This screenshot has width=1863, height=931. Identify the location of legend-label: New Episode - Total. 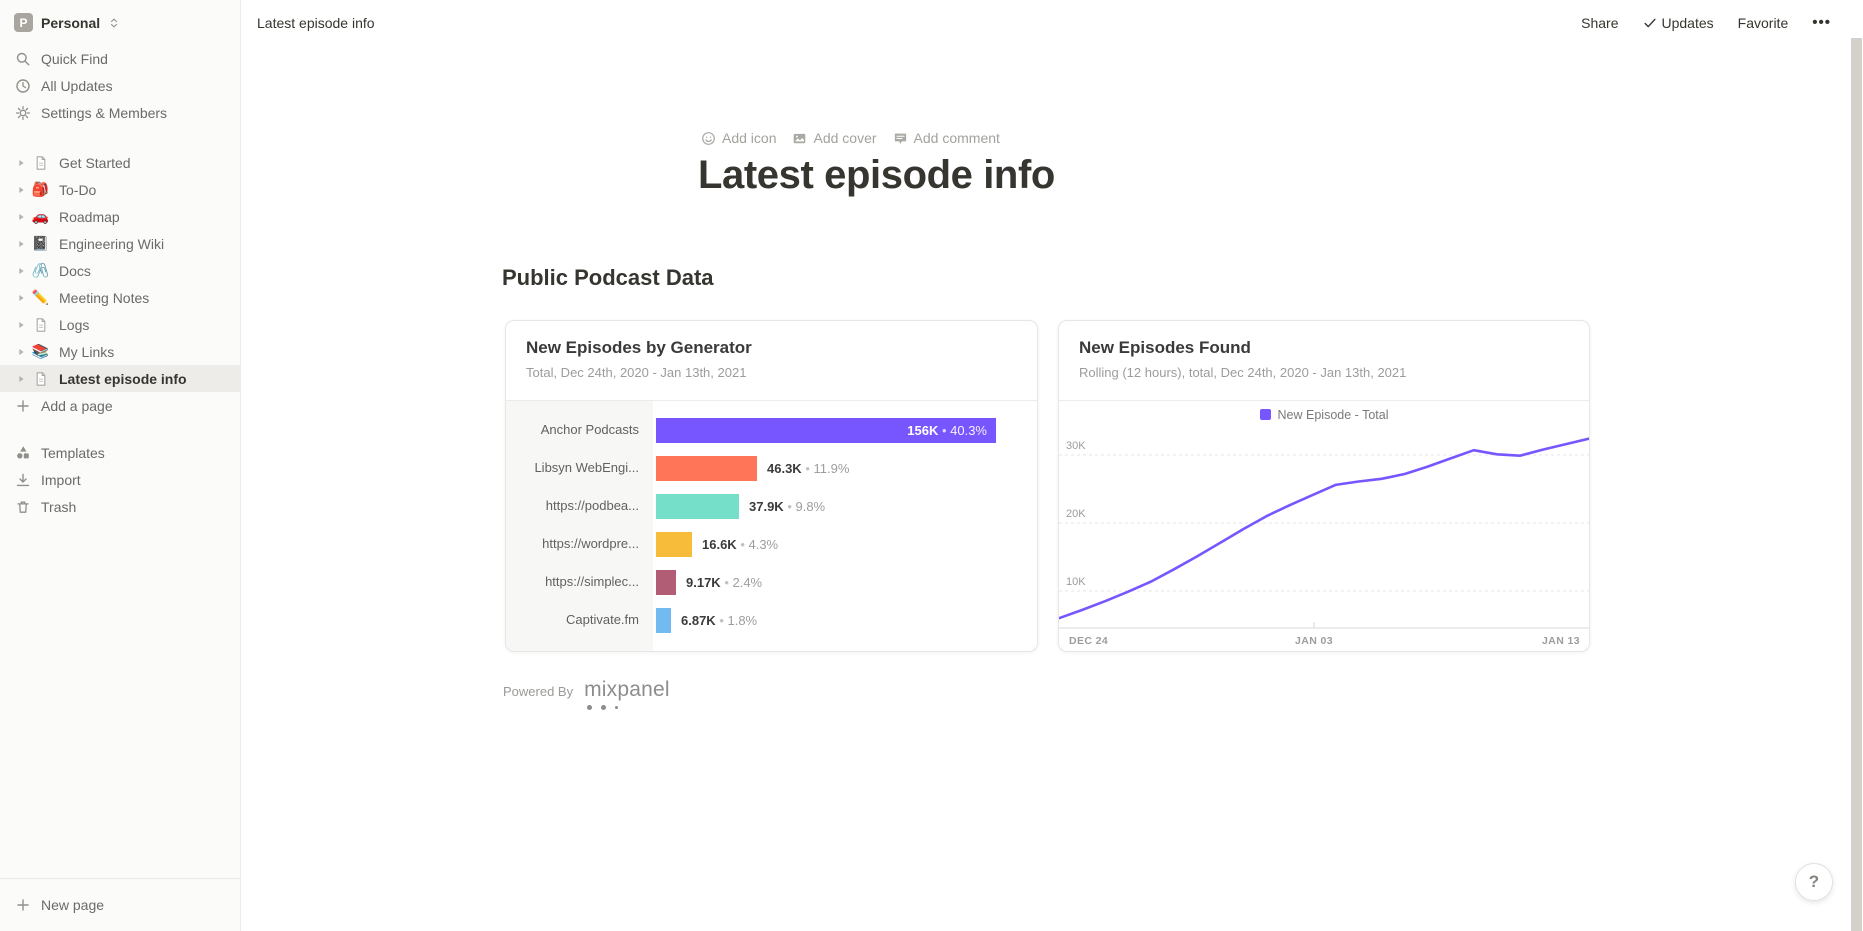
(1333, 414).